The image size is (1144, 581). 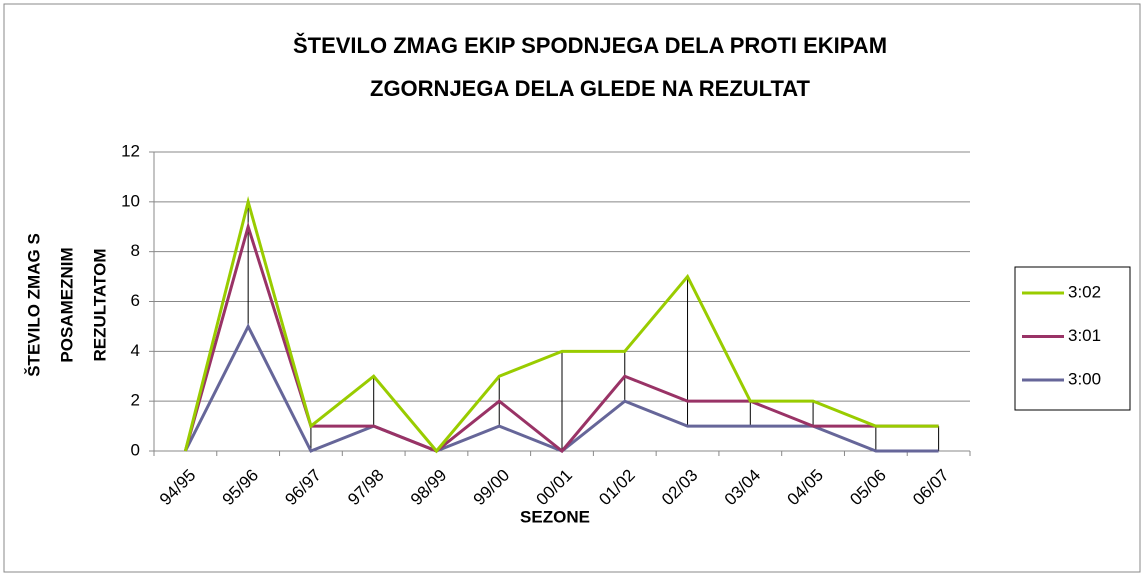 What do you see at coordinates (1084, 378) in the screenshot?
I see `legend-label: 3:00` at bounding box center [1084, 378].